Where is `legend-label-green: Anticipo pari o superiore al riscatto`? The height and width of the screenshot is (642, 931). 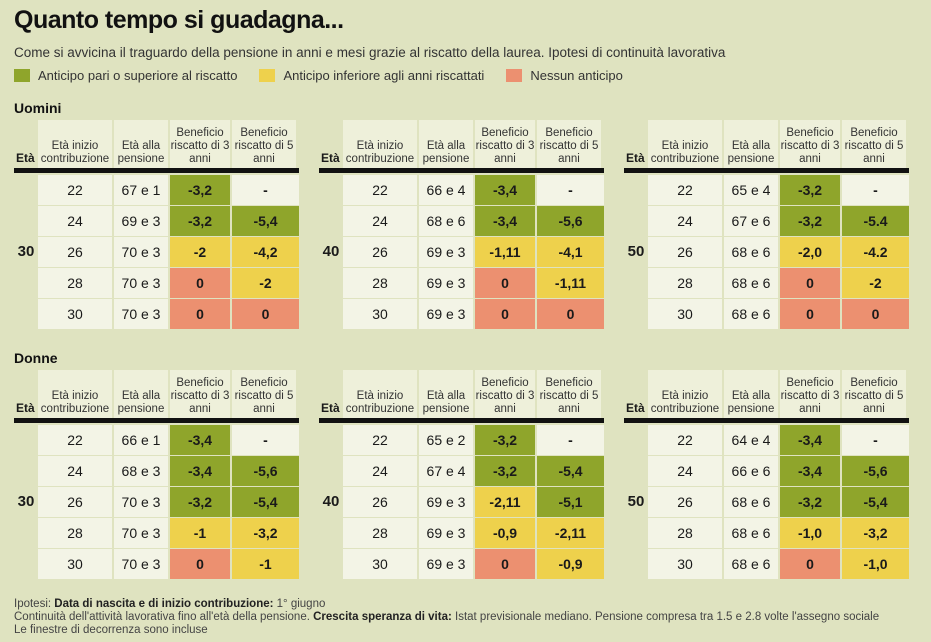
legend-label-green: Anticipo pari o superiore al riscatto is located at coordinates (138, 75).